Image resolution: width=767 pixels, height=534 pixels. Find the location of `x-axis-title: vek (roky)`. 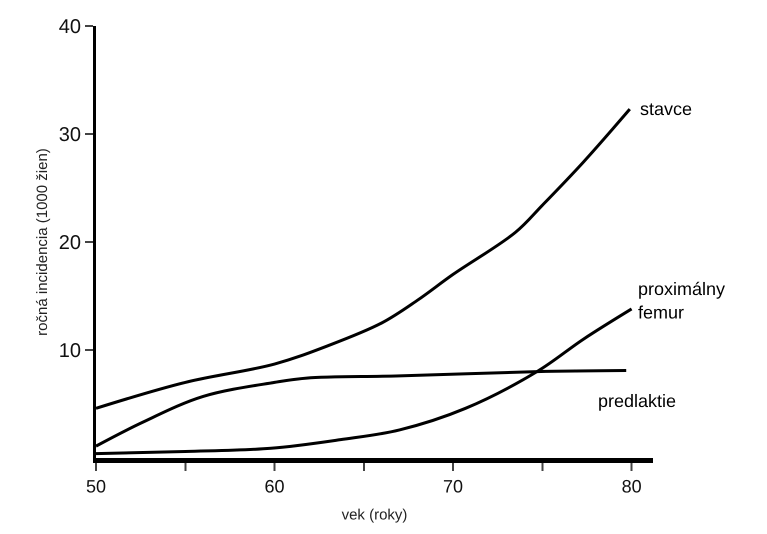

x-axis-title: vek (roky) is located at coordinates (375, 515).